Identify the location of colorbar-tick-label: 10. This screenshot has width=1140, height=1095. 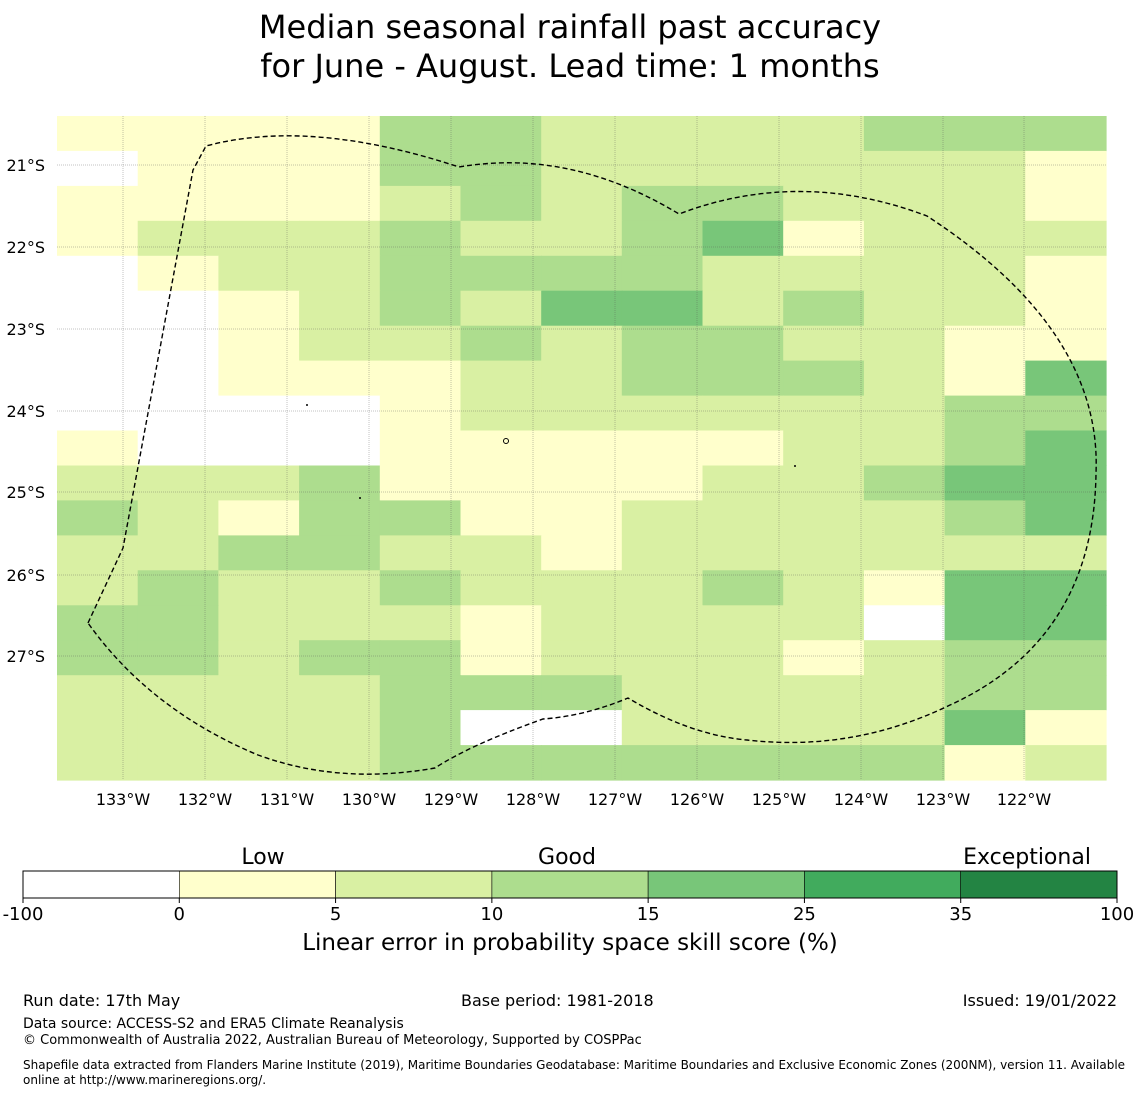
(491, 914).